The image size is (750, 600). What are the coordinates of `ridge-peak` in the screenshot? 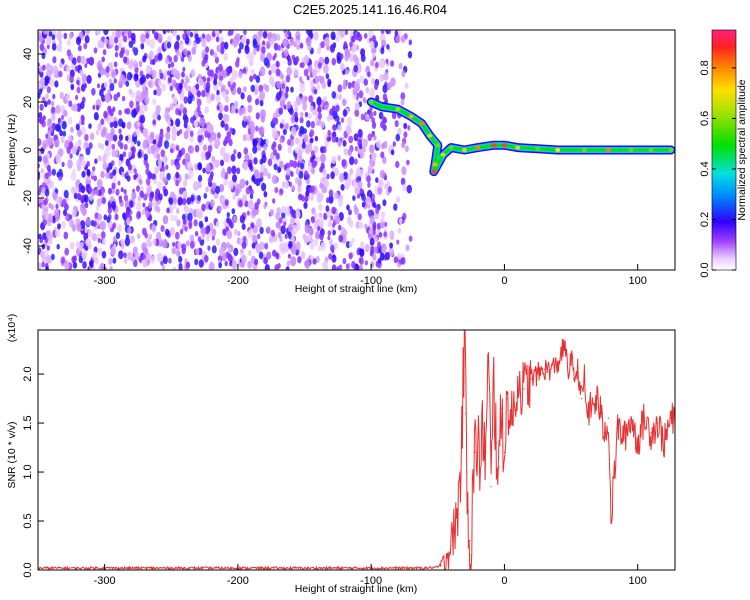 It's located at (451, 147).